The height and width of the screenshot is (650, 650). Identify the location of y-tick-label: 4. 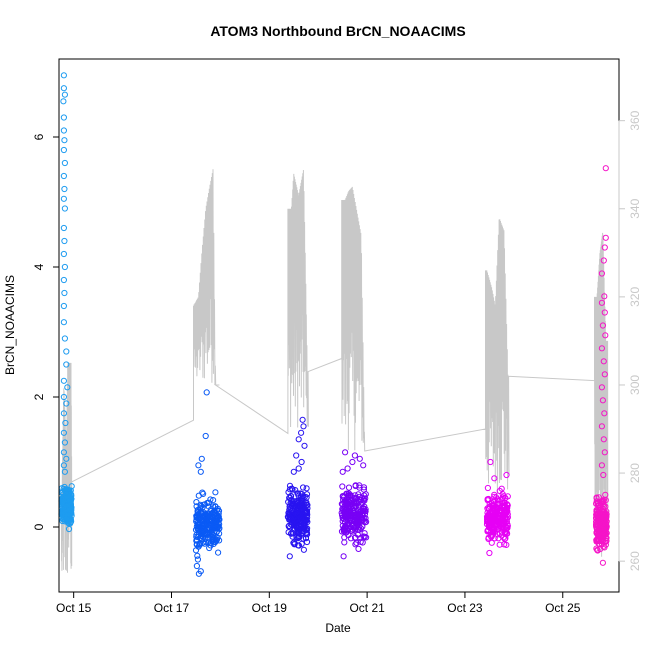
(39, 266).